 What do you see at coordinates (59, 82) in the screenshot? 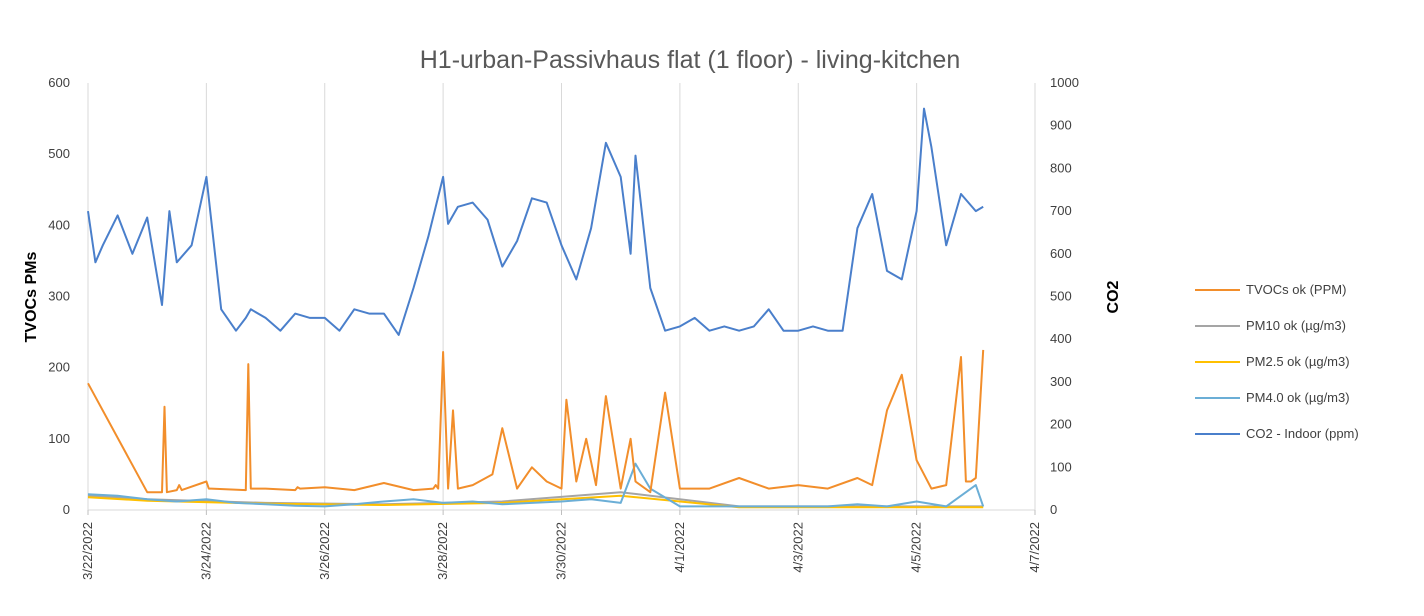
I see `left-y-tick-label: 600` at bounding box center [59, 82].